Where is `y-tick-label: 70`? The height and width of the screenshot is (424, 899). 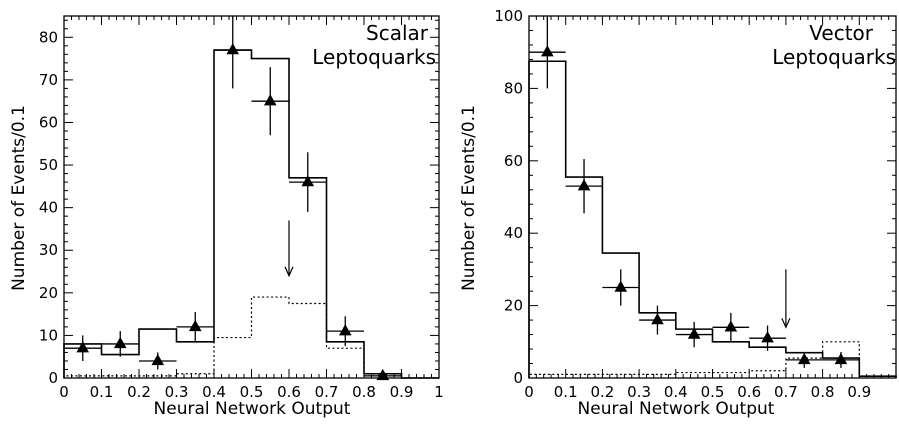 y-tick-label: 70 is located at coordinates (48, 80).